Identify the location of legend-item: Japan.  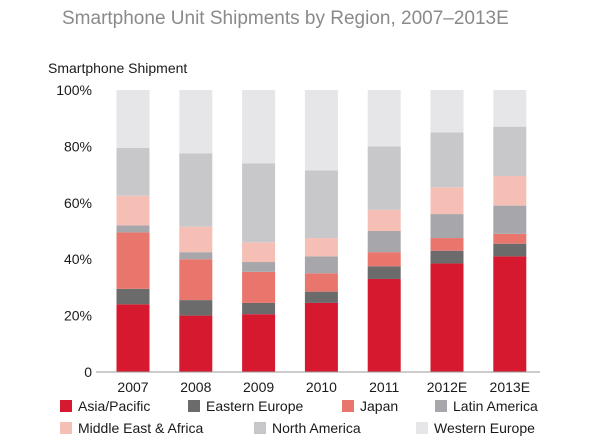
(370, 406).